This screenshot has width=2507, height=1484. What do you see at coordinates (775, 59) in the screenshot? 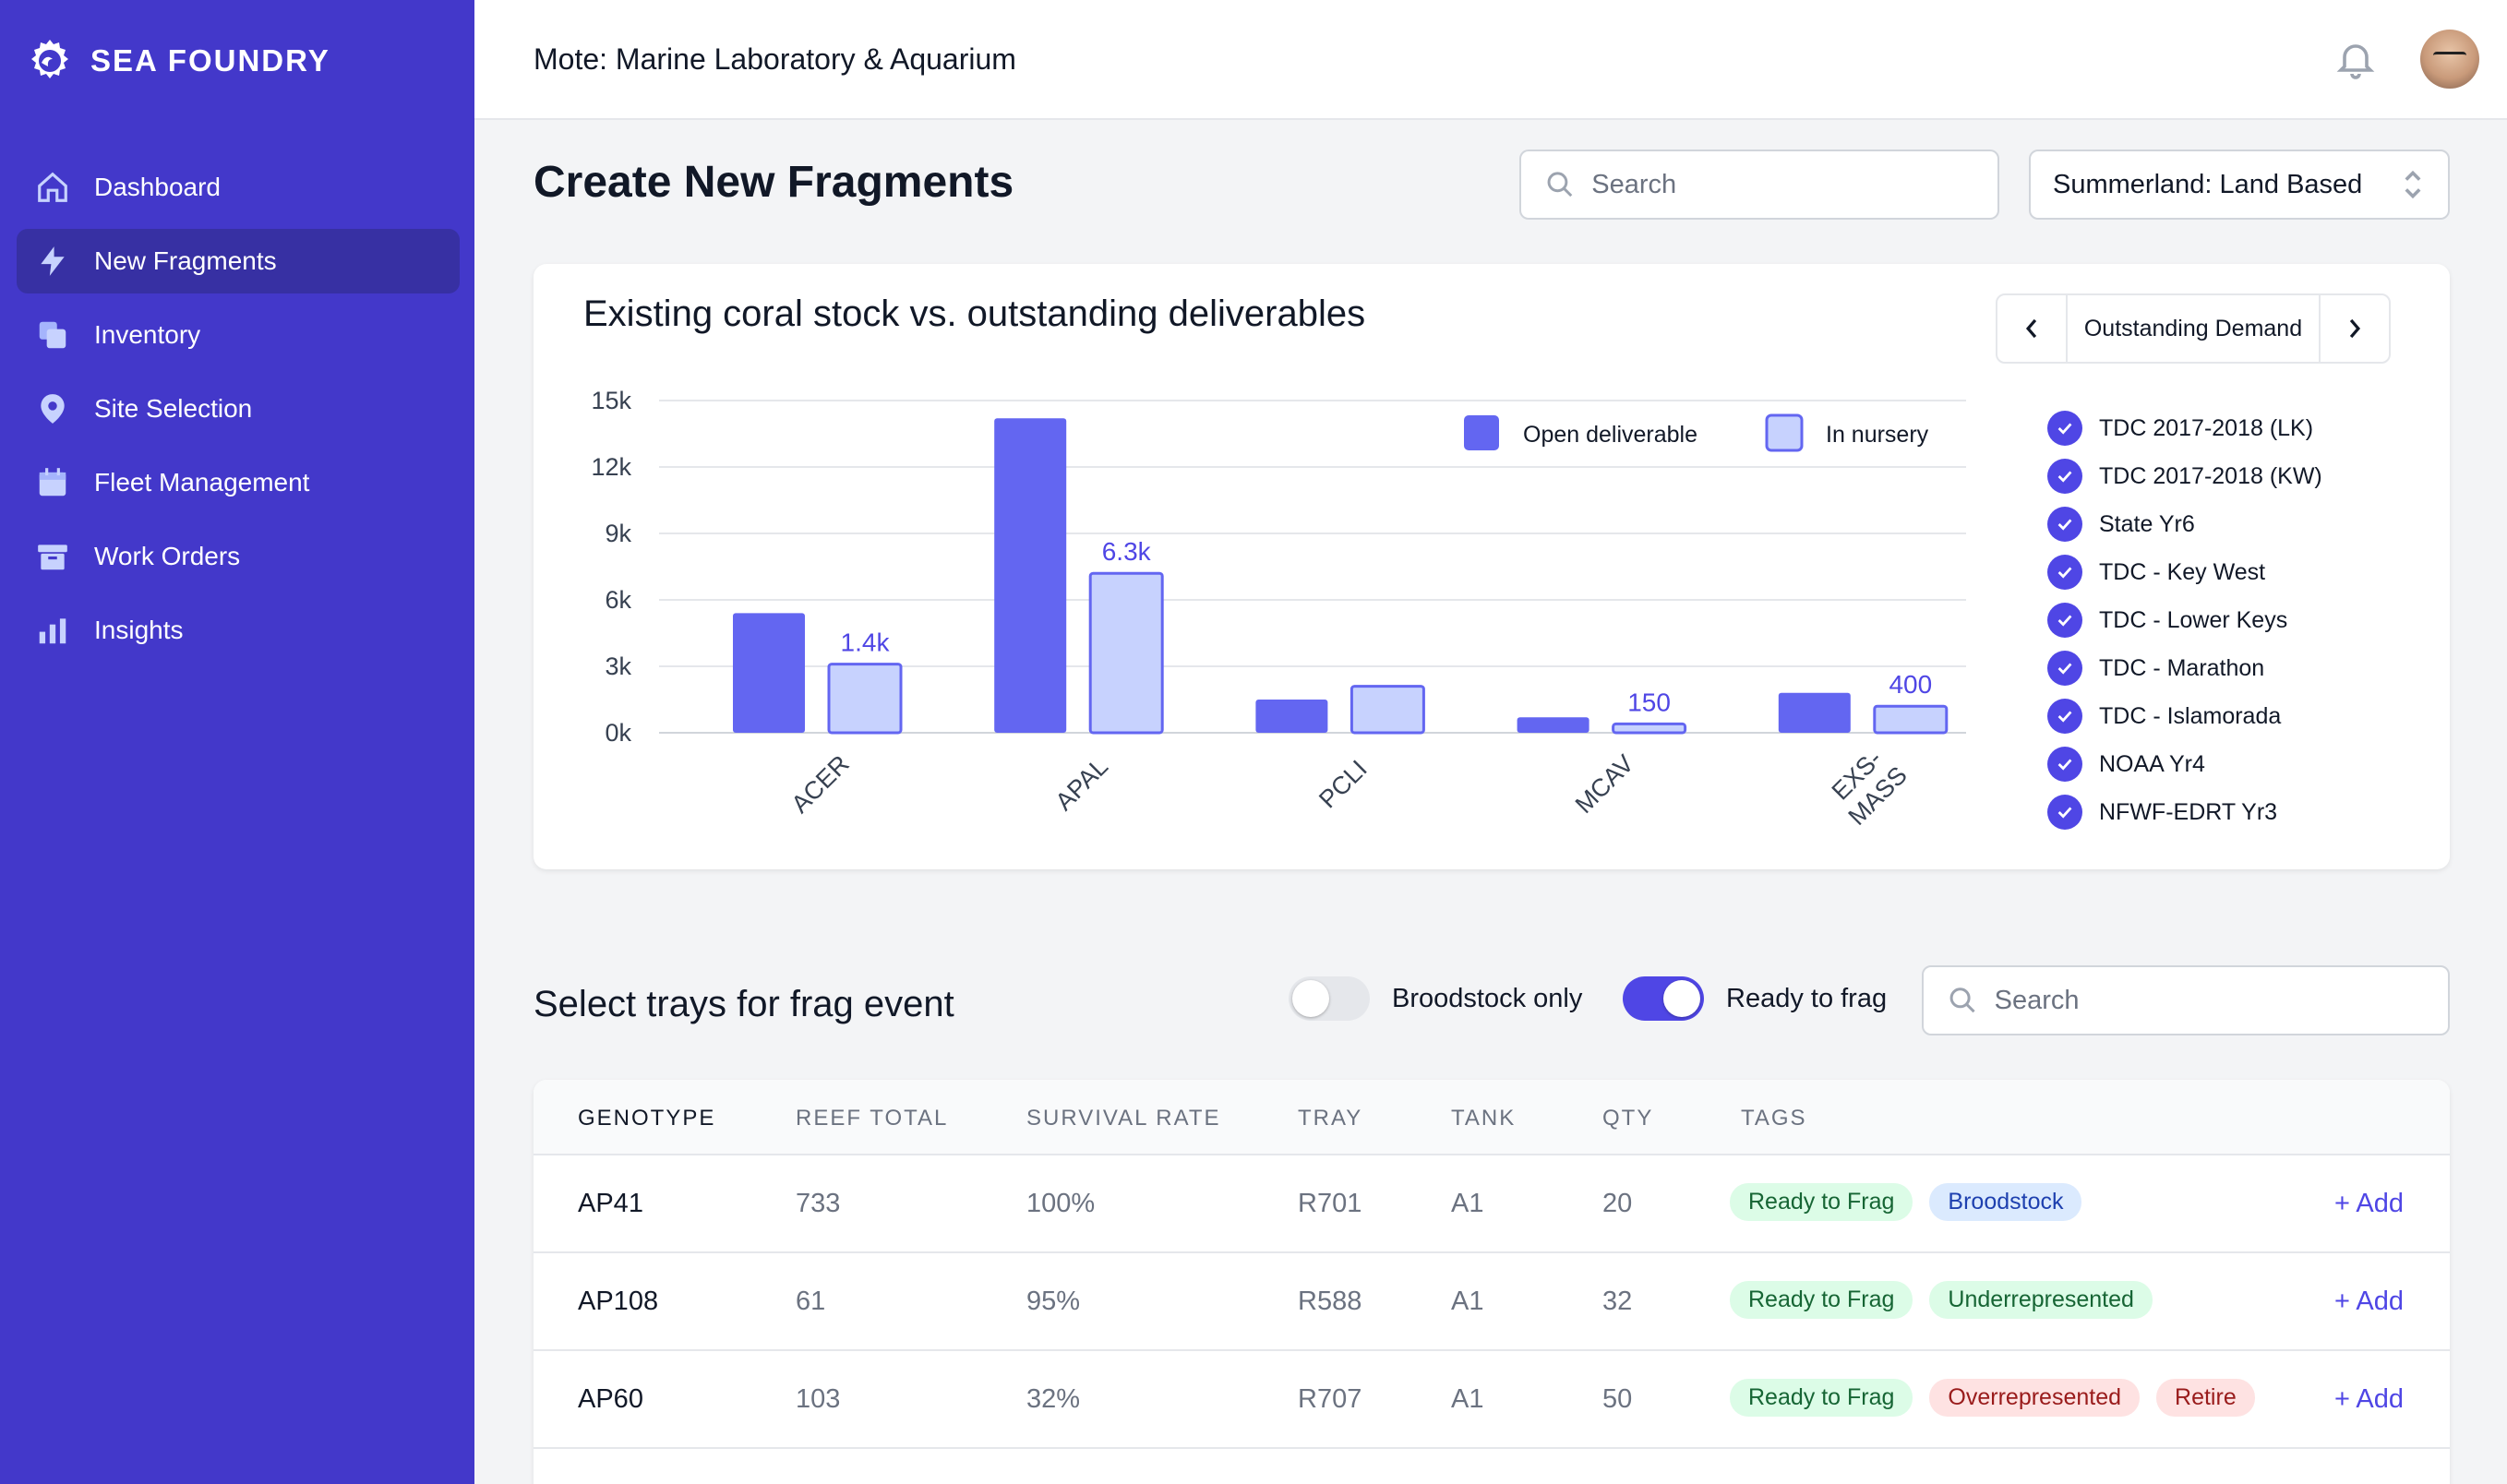
I see `organization-title: Mote: Marine Laboratory & Aquarium` at bounding box center [775, 59].